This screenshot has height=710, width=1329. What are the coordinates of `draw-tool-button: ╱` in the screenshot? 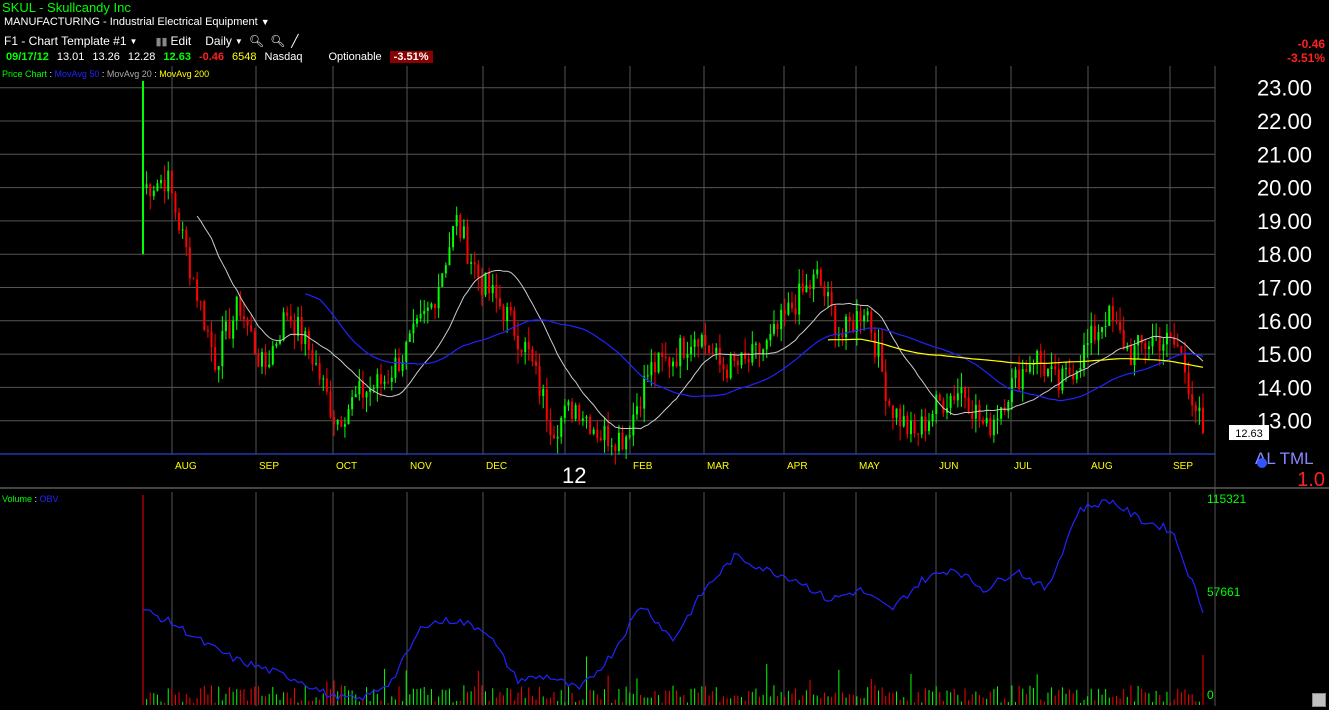 It's located at (294, 41).